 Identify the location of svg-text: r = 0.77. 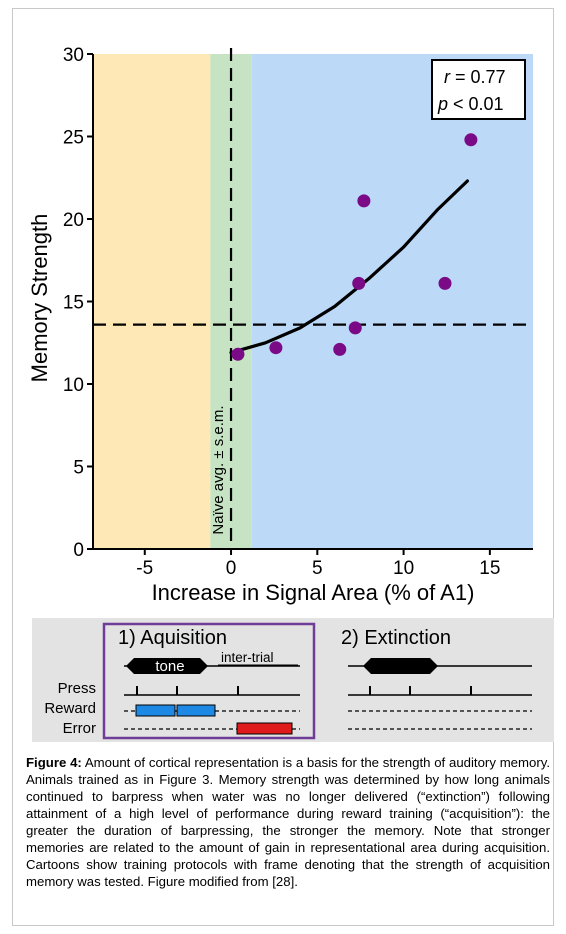
(475, 77).